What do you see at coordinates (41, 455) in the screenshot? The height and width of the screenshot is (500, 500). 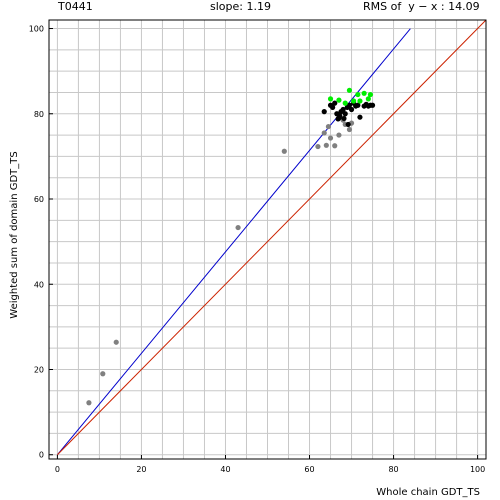 I see `y-tick-label: 0` at bounding box center [41, 455].